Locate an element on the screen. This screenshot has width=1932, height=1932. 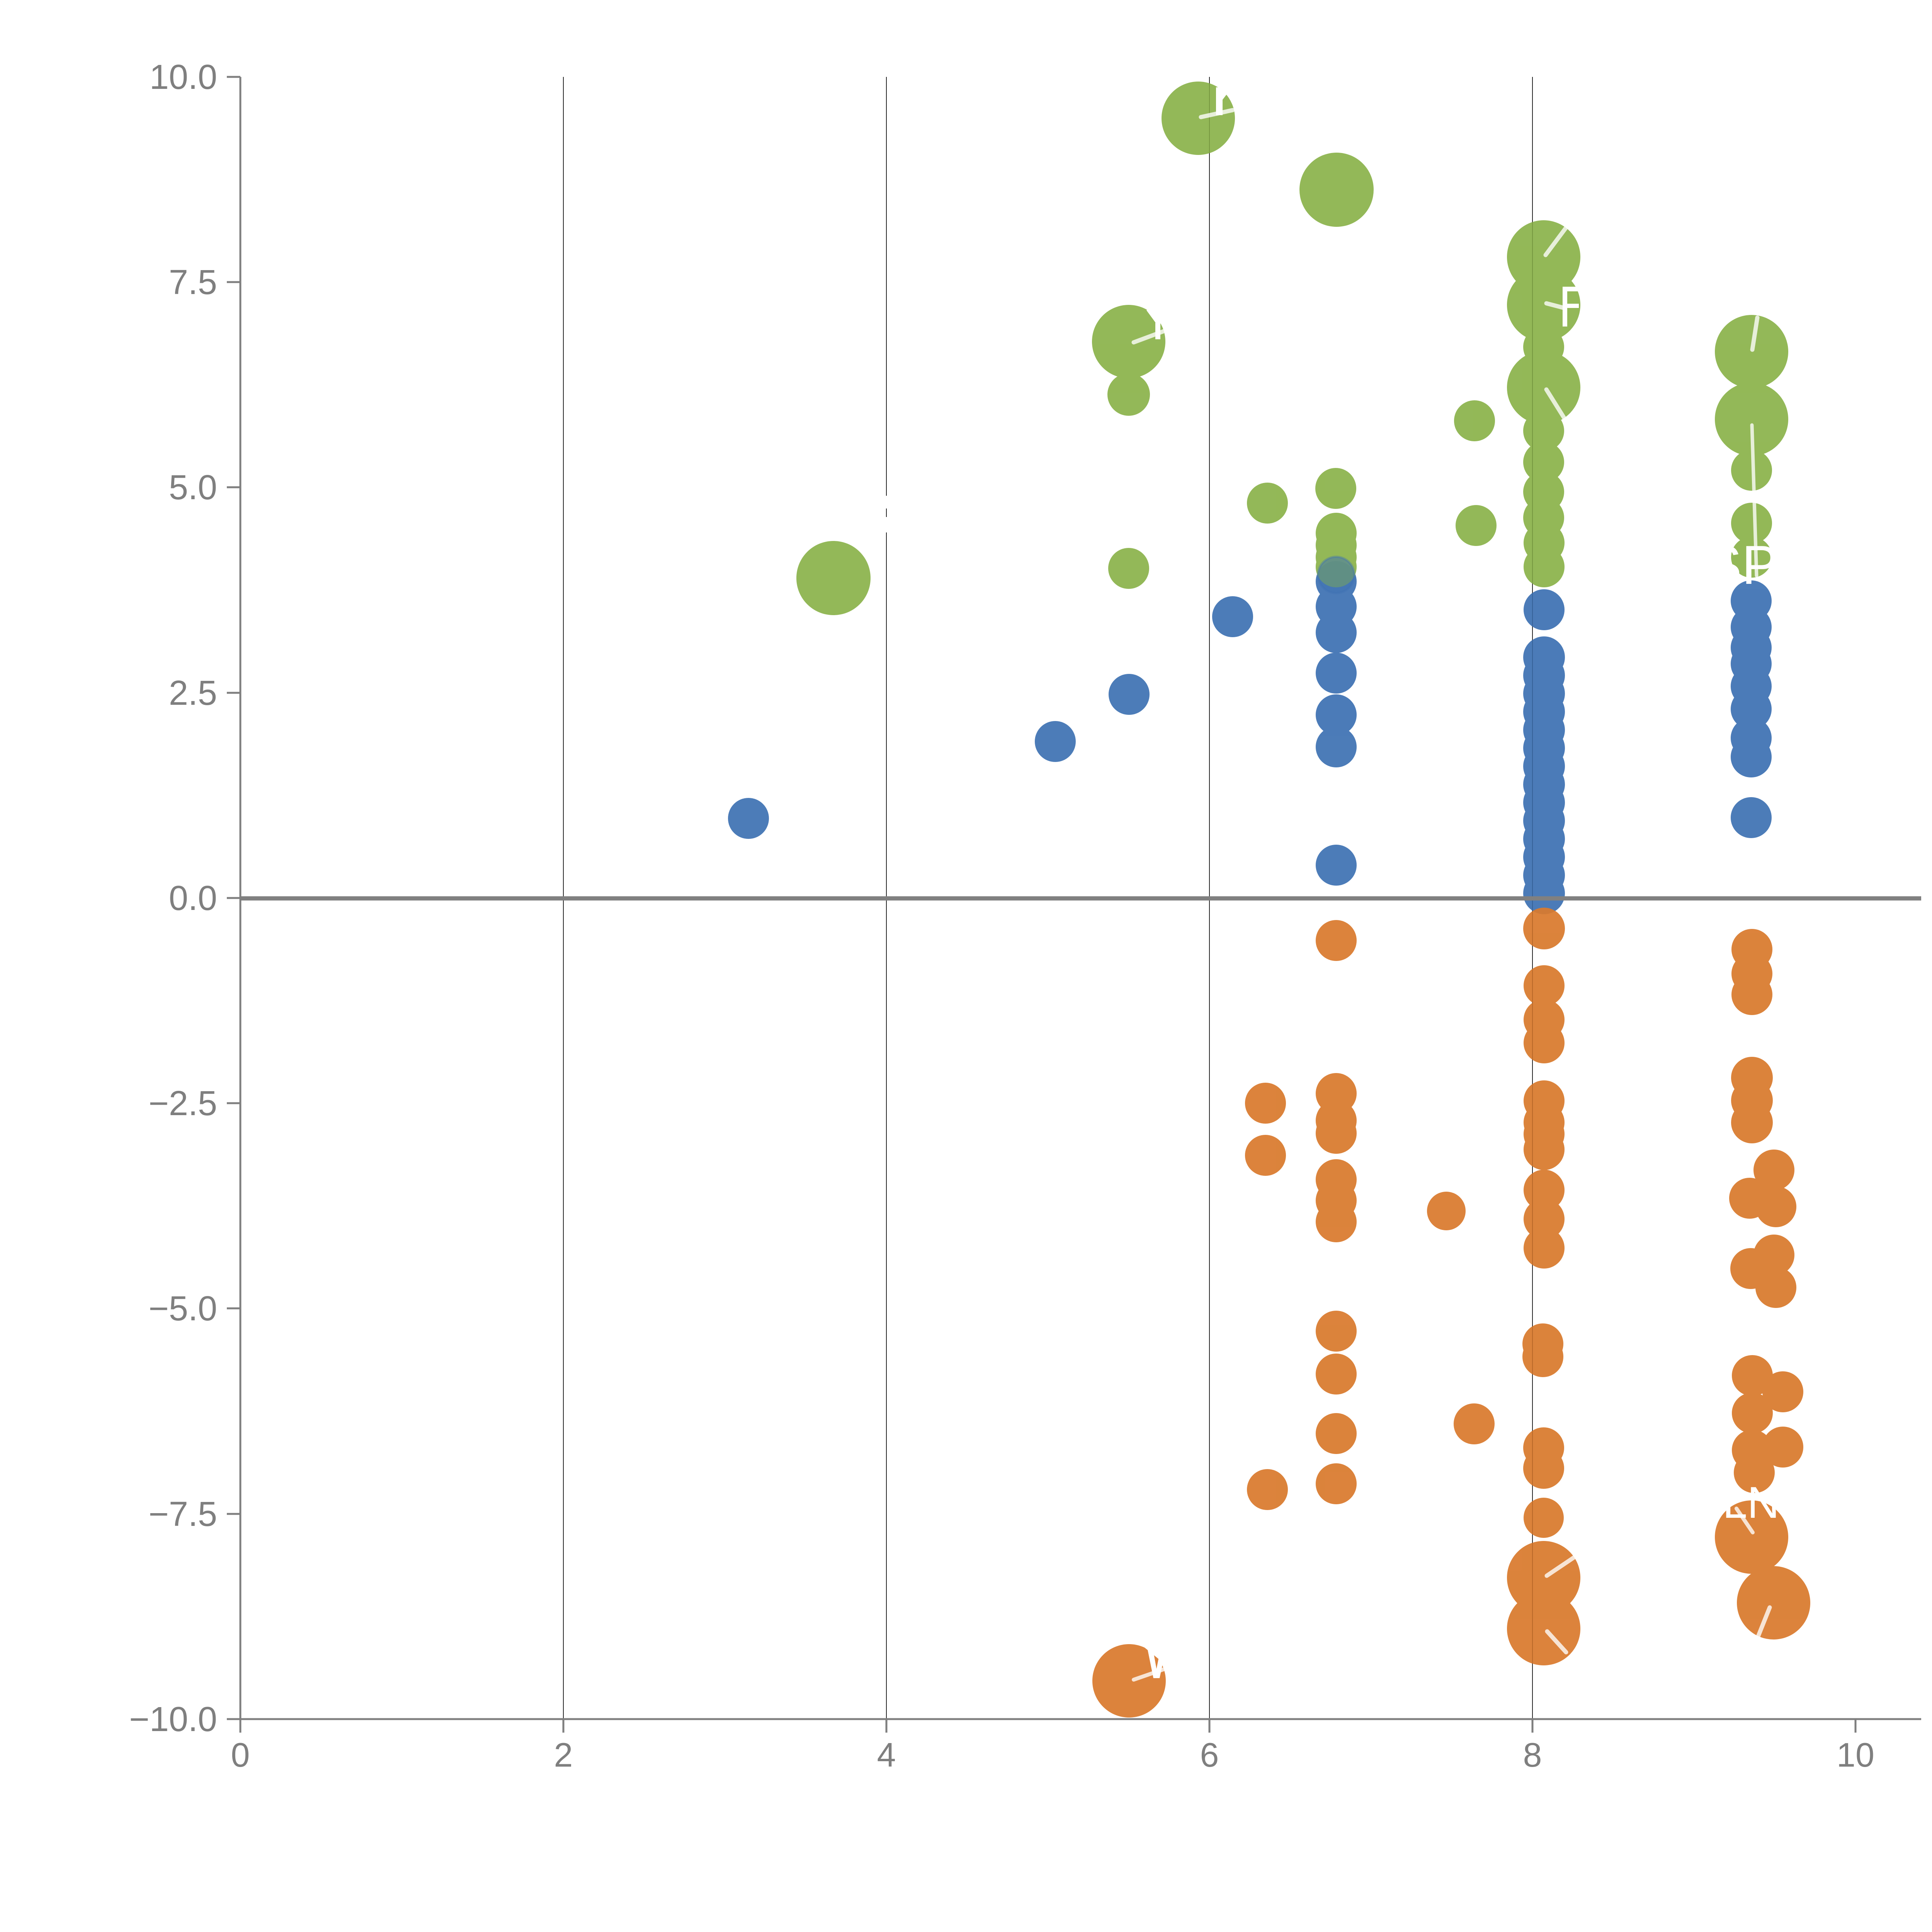
svg-text: 2.5 is located at coordinates (193, 694).